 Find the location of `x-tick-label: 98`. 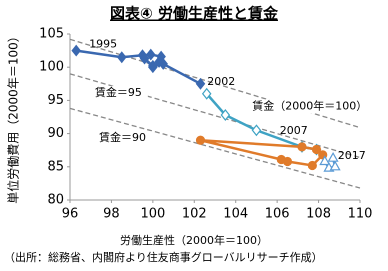

x-tick-label: 98 is located at coordinates (111, 214).